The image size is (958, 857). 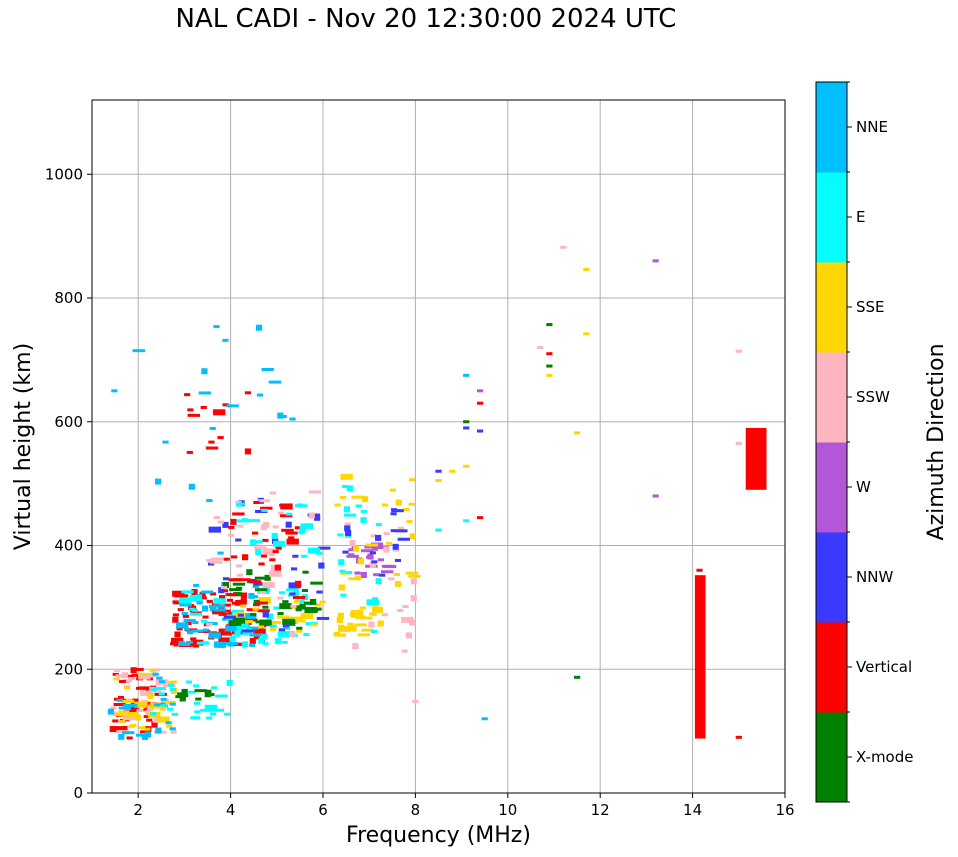 What do you see at coordinates (138, 810) in the screenshot?
I see `x-tick-label: 2` at bounding box center [138, 810].